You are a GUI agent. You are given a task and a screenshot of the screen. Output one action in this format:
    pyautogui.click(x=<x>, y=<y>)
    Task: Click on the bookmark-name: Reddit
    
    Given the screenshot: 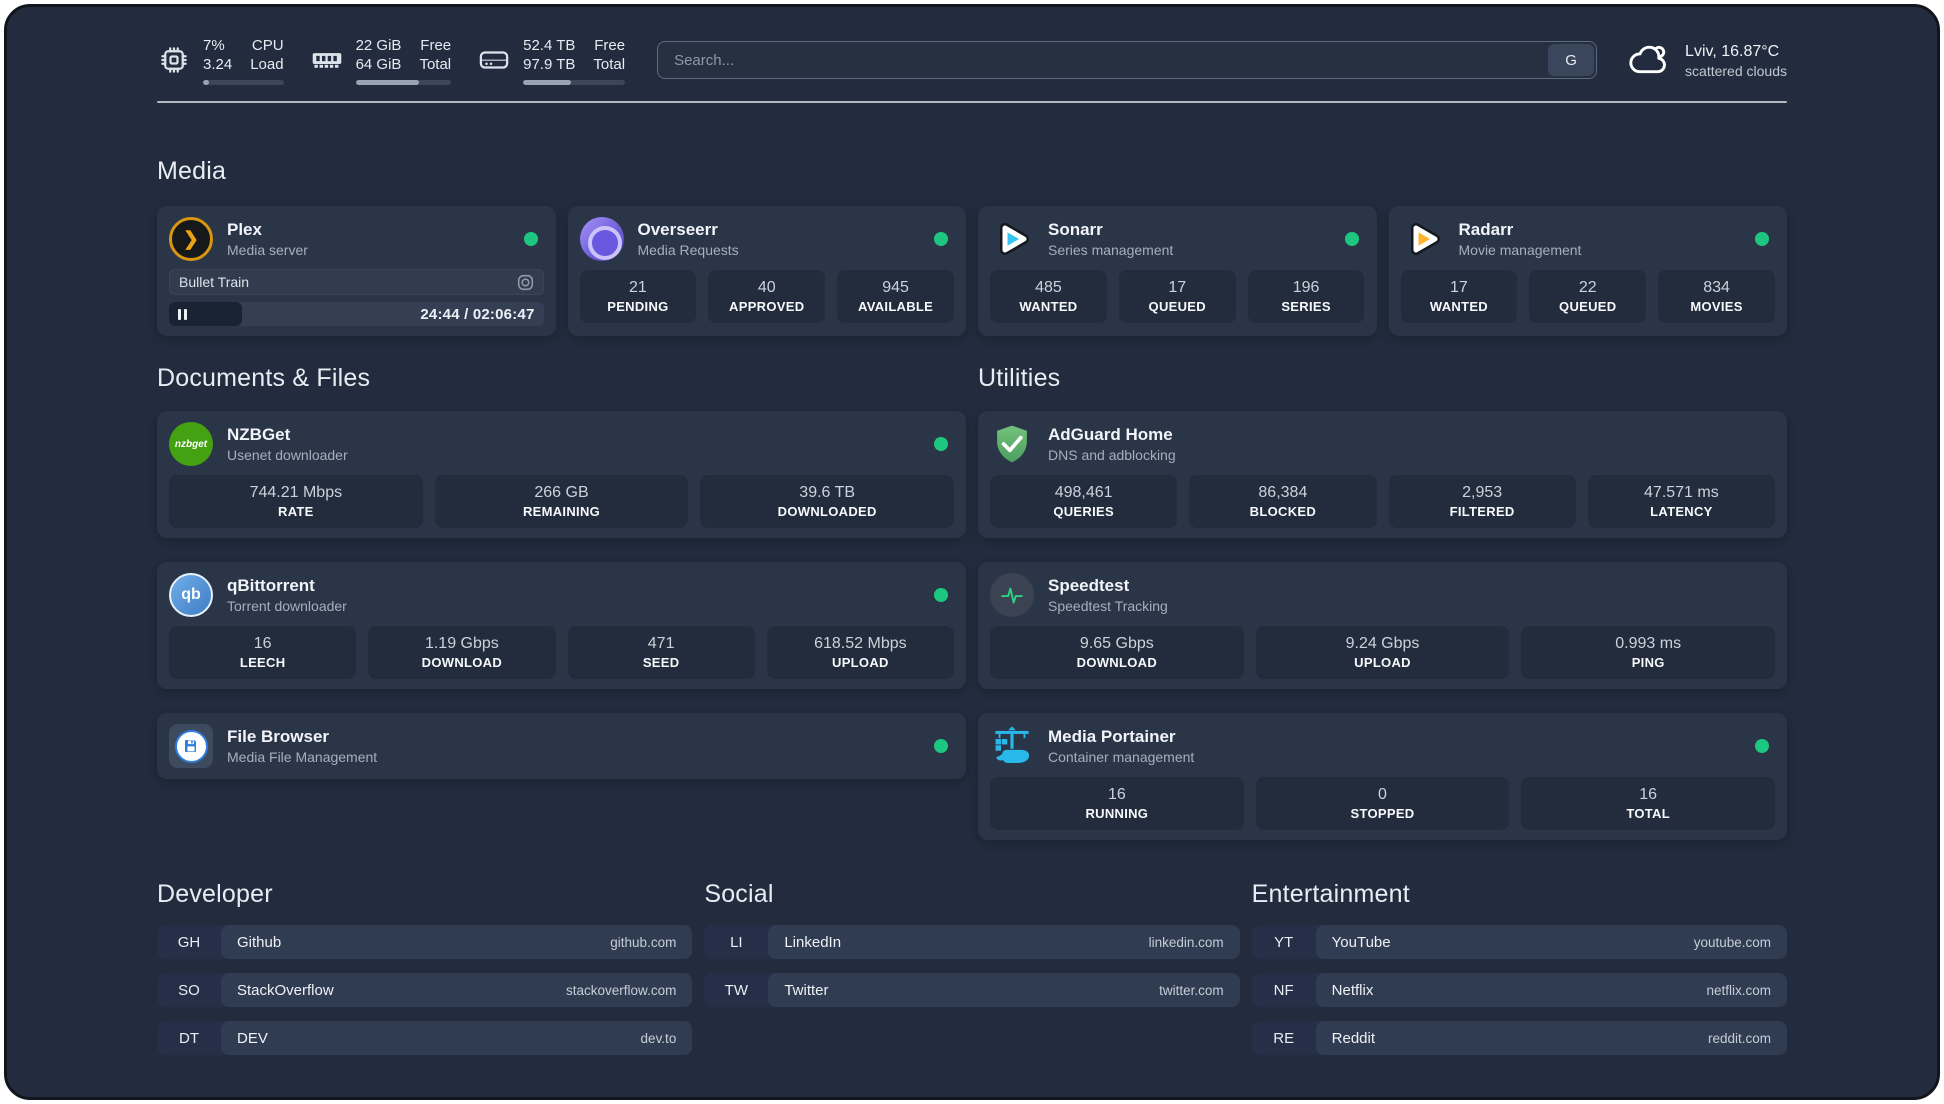 What is the action you would take?
    pyautogui.click(x=1353, y=1038)
    